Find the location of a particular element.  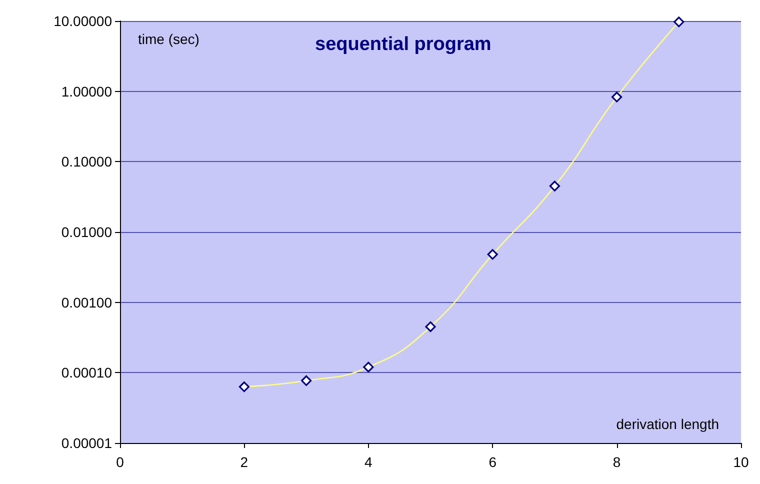

y-axis-title: time (sec) is located at coordinates (169, 39).